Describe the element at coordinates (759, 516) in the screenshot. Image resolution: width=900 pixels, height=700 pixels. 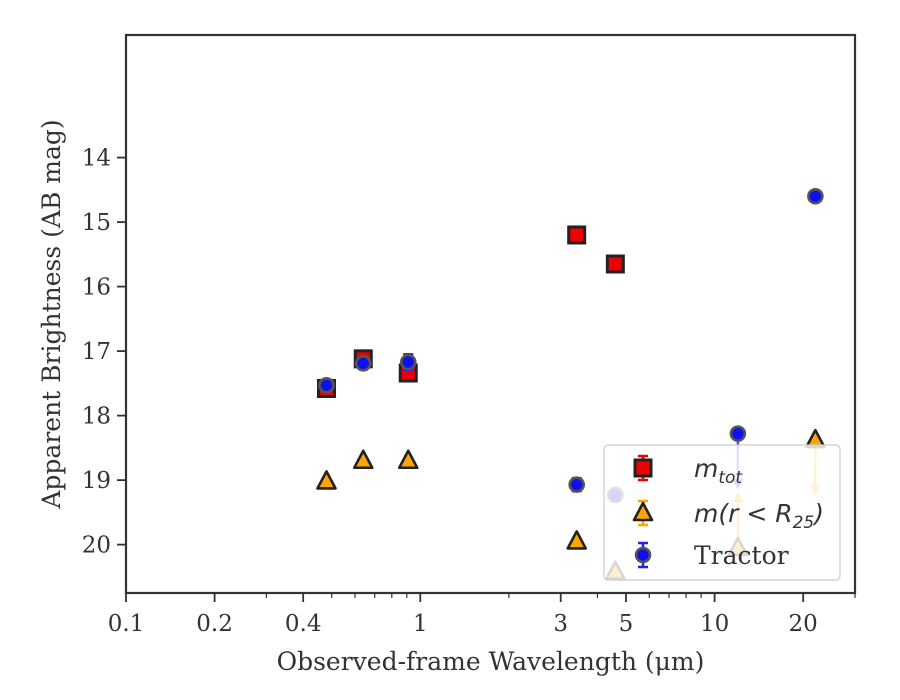
I see `legend-label: m(r < R25)` at that location.